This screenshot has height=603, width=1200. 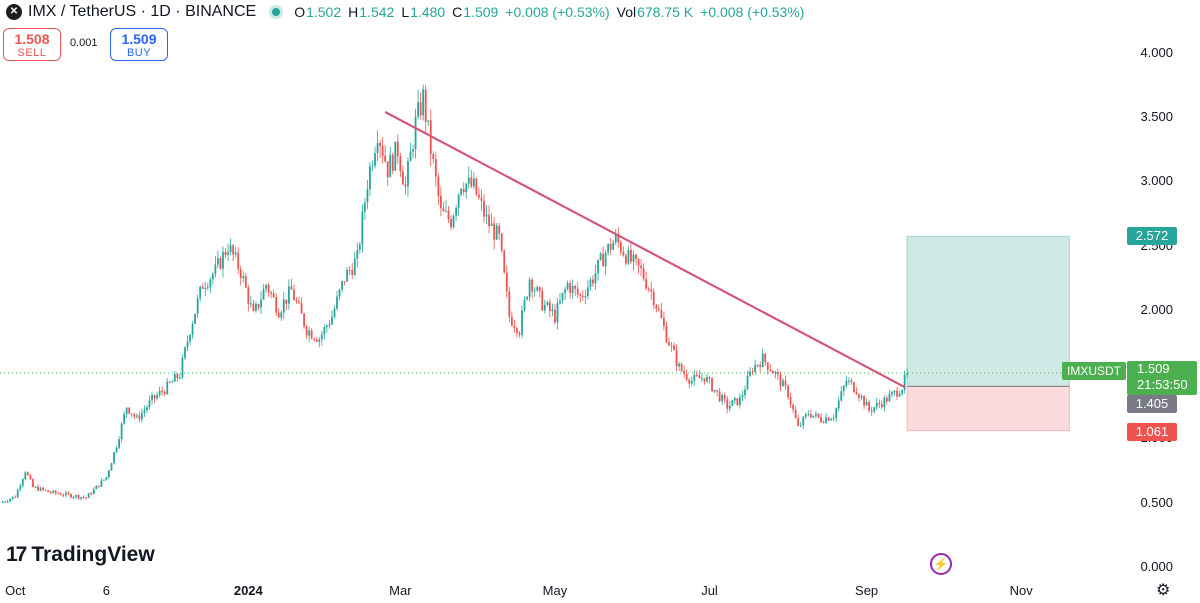 What do you see at coordinates (665, 12) in the screenshot?
I see `volume-value: 678.75 K` at bounding box center [665, 12].